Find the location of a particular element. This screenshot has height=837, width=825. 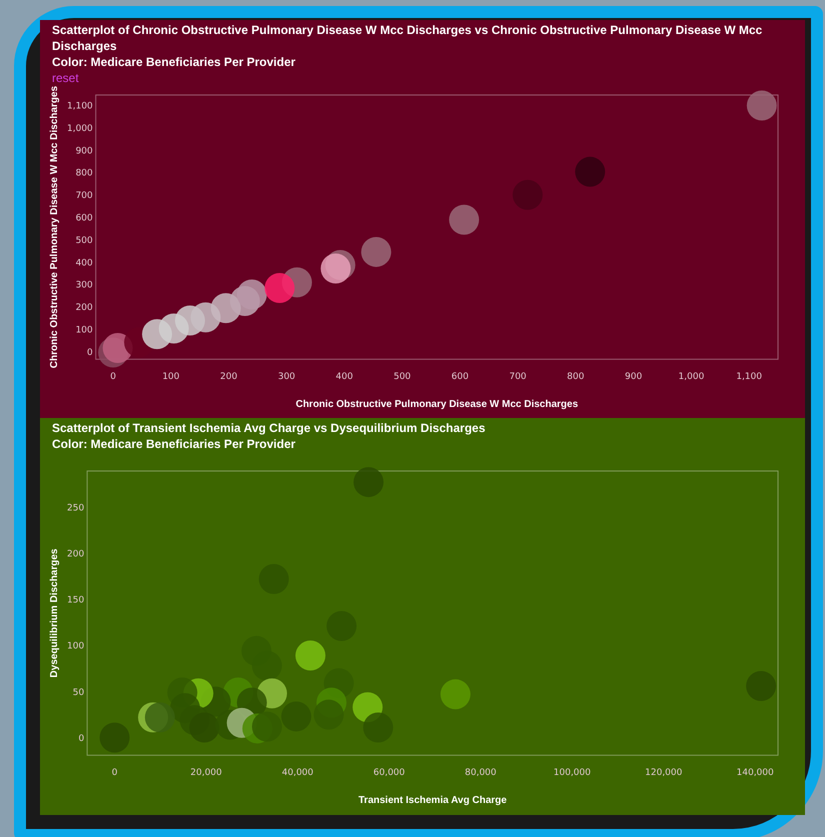

chart-title: Scatterplot of Transient Ischemia Avg Charge vs Dysequilibrium Discharges is located at coordinates (269, 428).